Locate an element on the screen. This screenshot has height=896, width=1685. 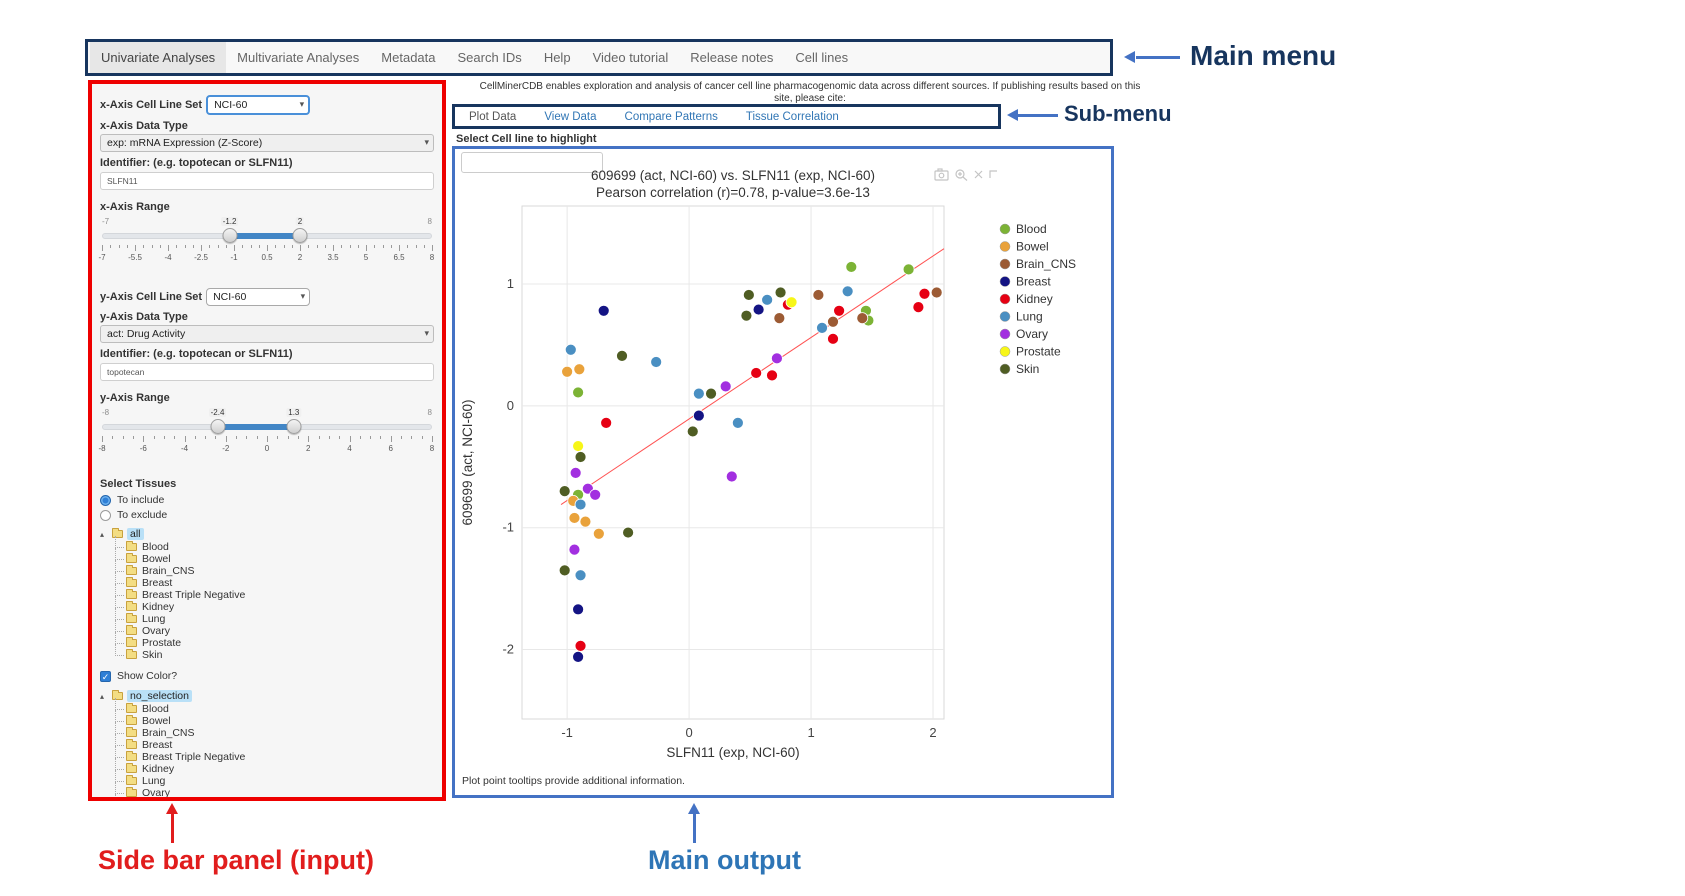
tissue-tree-node-prostate: Prostate is located at coordinates (273, 640).